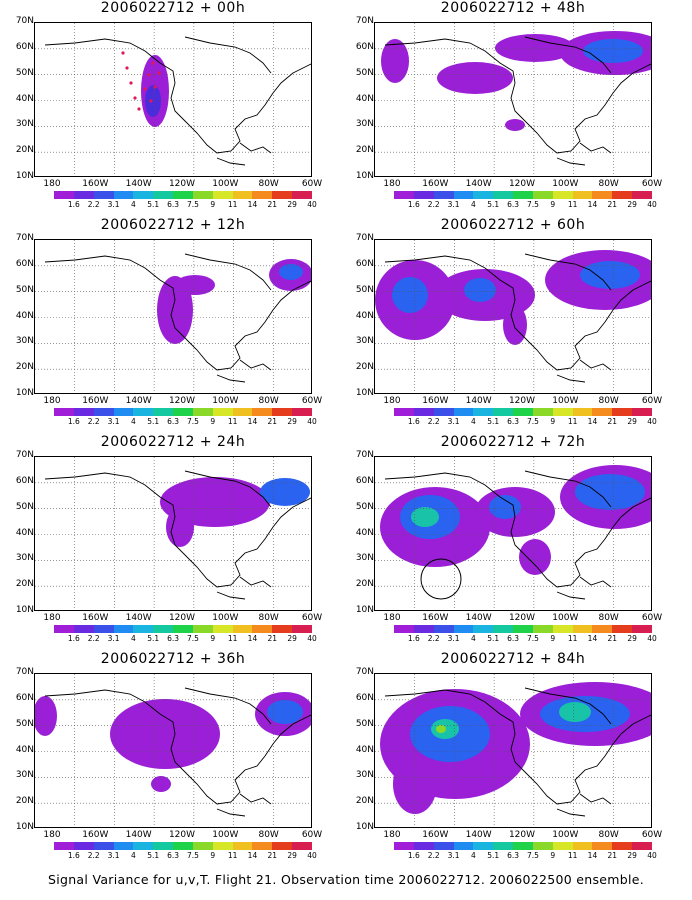  I want to click on panel-title: 2006022712 + 72h, so click(513, 442).